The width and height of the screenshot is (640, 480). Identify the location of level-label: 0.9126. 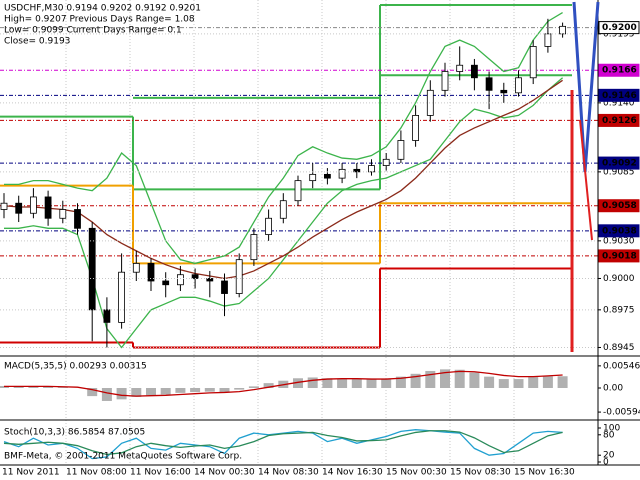
(619, 121).